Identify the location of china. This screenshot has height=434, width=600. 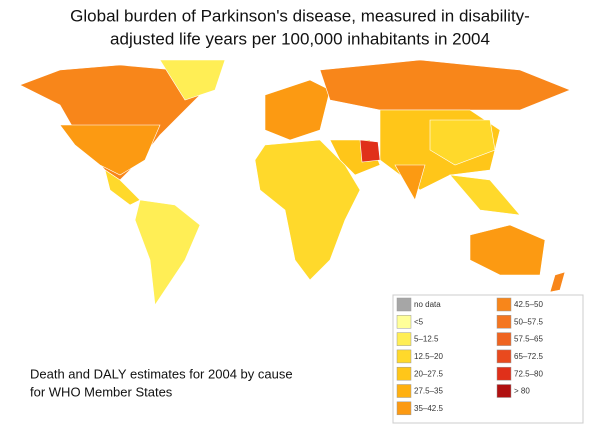
(462, 142).